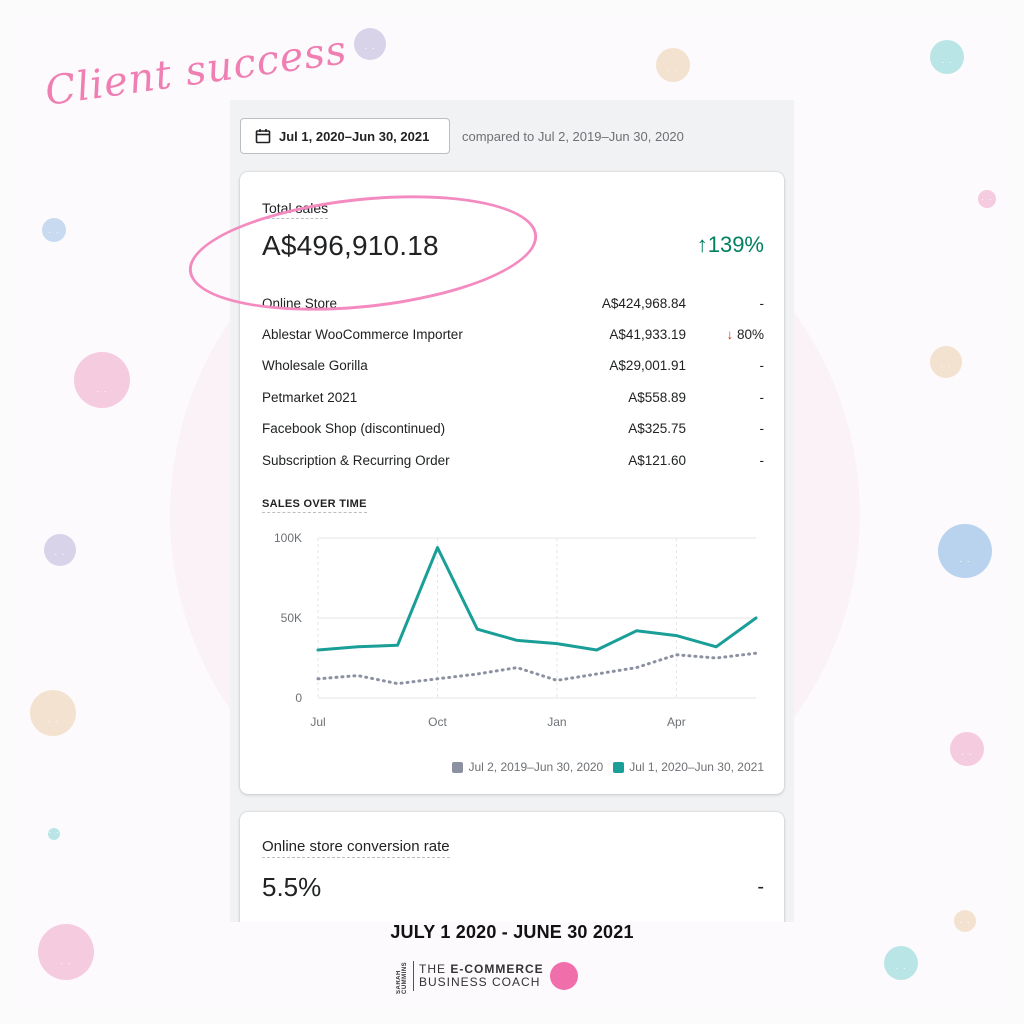  I want to click on total-sales-value: A$496,910.18, so click(350, 245).